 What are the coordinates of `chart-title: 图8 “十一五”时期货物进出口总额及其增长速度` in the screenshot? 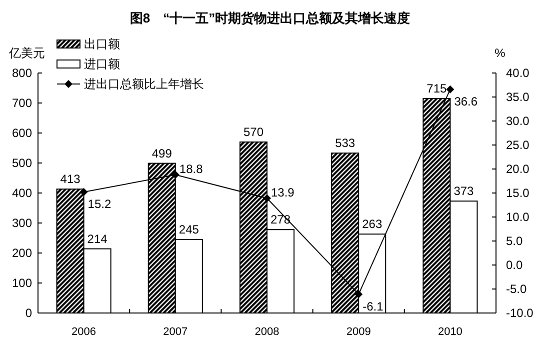 It's located at (270, 18).